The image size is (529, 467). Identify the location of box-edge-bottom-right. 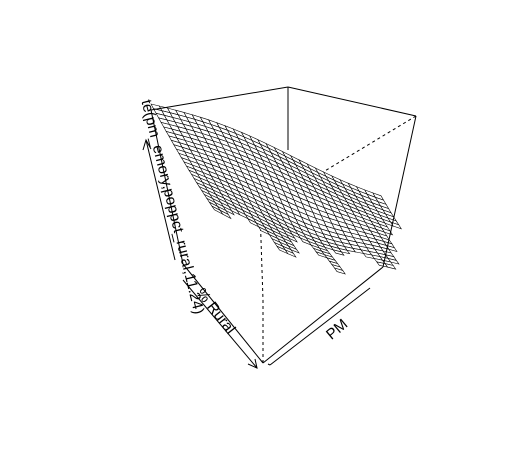
(323, 315).